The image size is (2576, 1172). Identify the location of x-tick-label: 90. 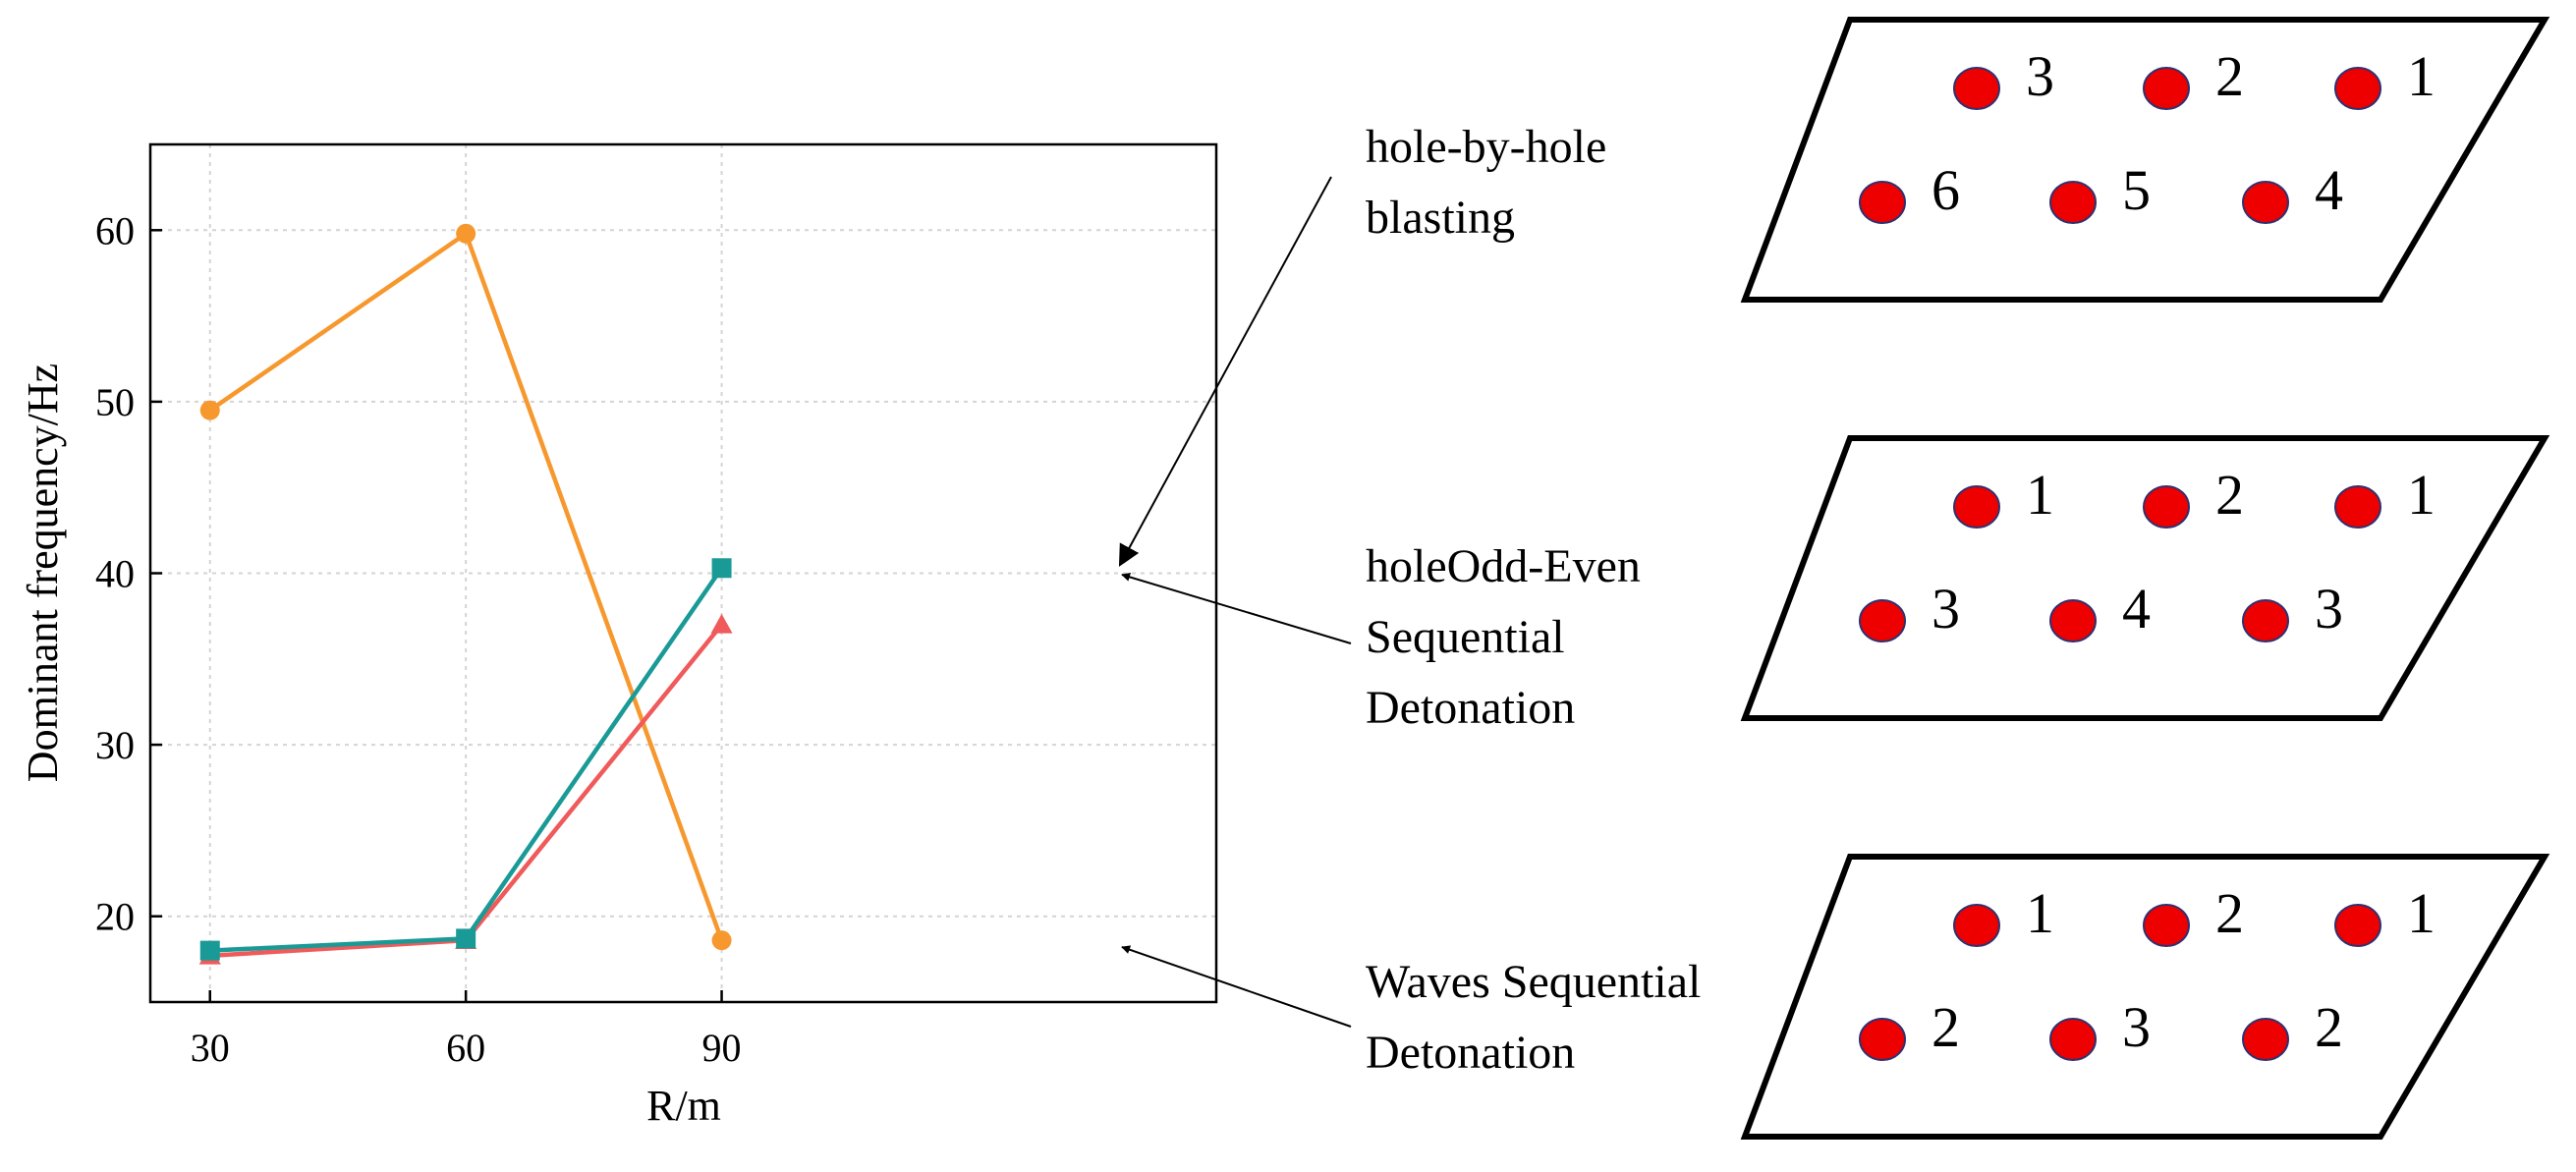
(722, 1048).